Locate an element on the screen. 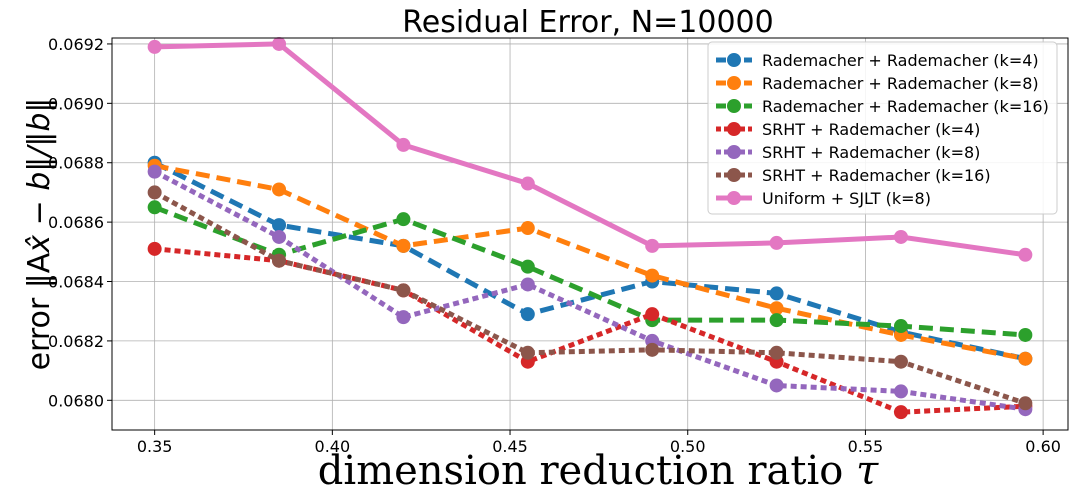 The image size is (1072, 496). legend-label: SRHT + Rademacher (k=4) is located at coordinates (871, 129).